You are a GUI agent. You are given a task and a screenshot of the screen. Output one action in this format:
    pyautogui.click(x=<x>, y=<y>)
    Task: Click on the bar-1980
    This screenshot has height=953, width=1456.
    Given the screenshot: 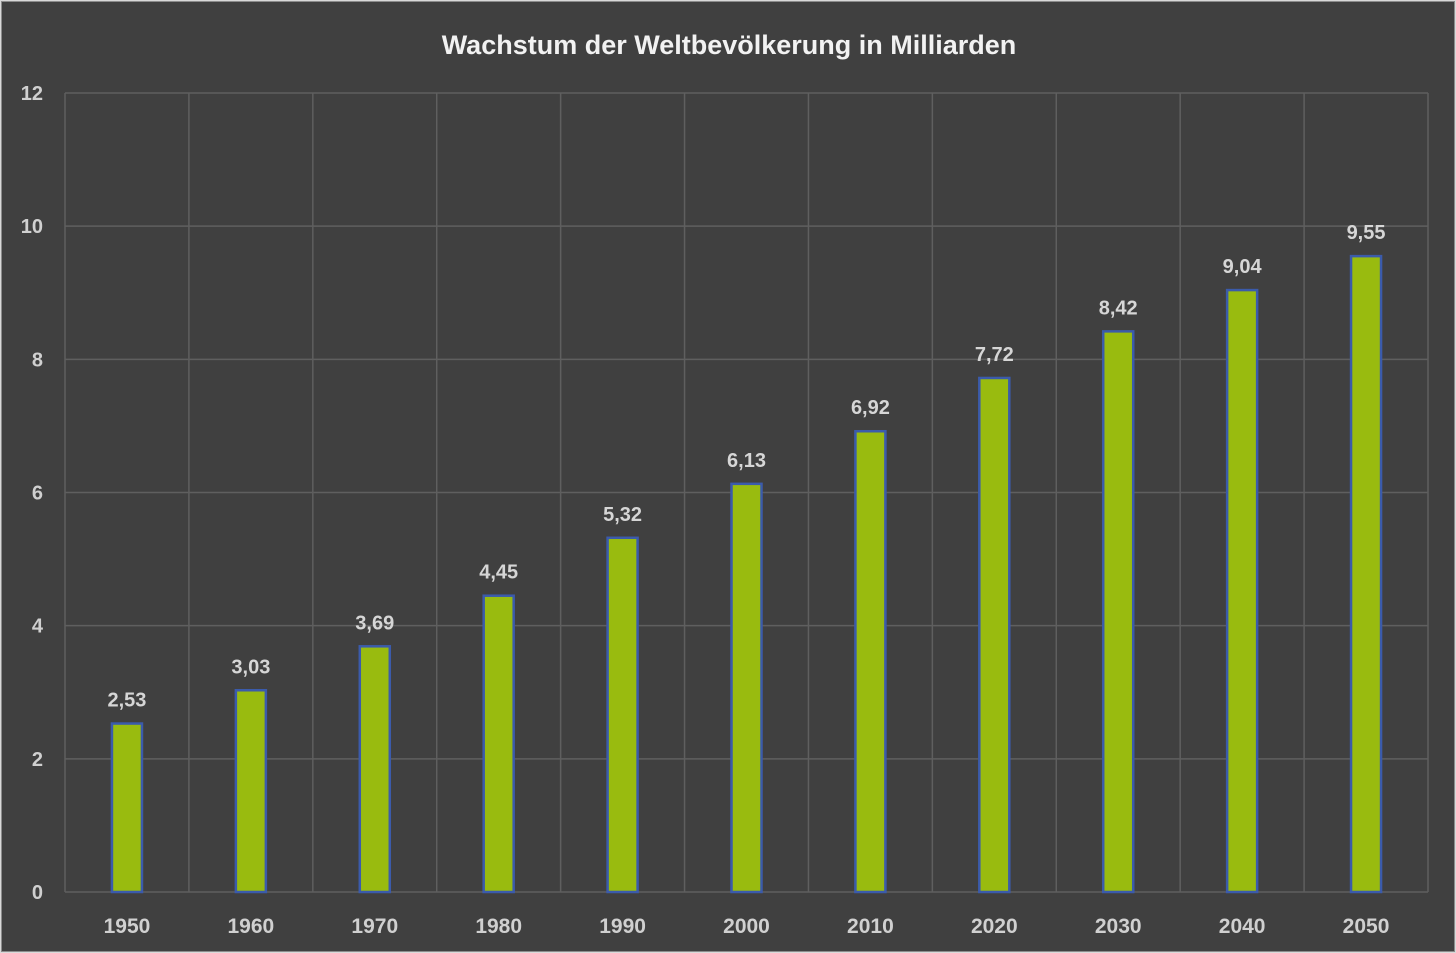 What is the action you would take?
    pyautogui.click(x=498, y=744)
    